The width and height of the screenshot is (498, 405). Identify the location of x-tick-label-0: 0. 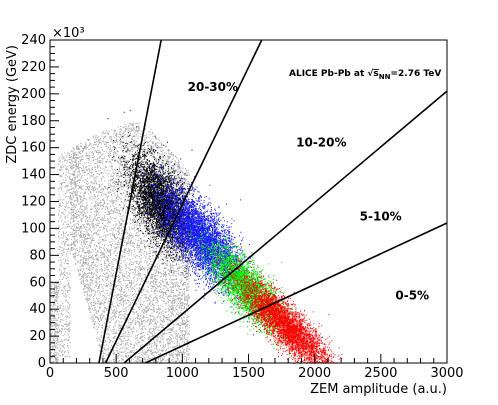
(50, 373).